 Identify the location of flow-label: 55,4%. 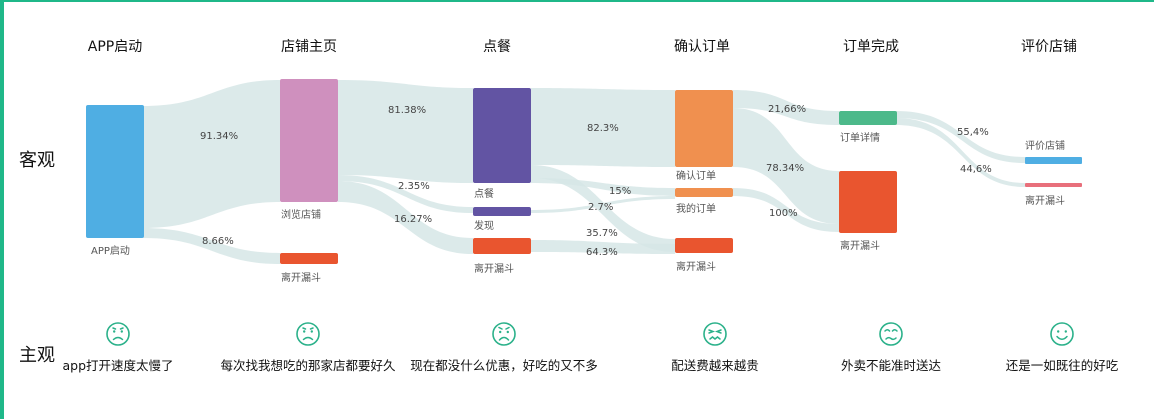
(973, 132).